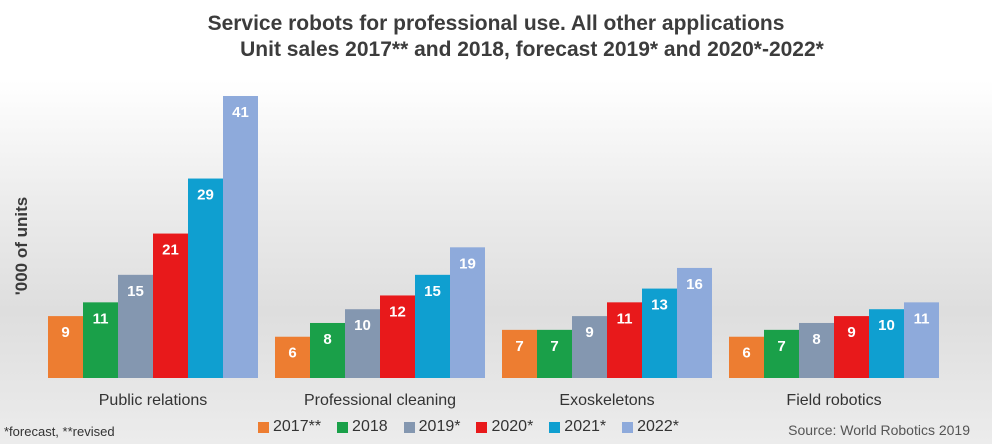 The width and height of the screenshot is (992, 444). Describe the element at coordinates (781, 346) in the screenshot. I see `data-label-field-robotics-2018: 7` at that location.